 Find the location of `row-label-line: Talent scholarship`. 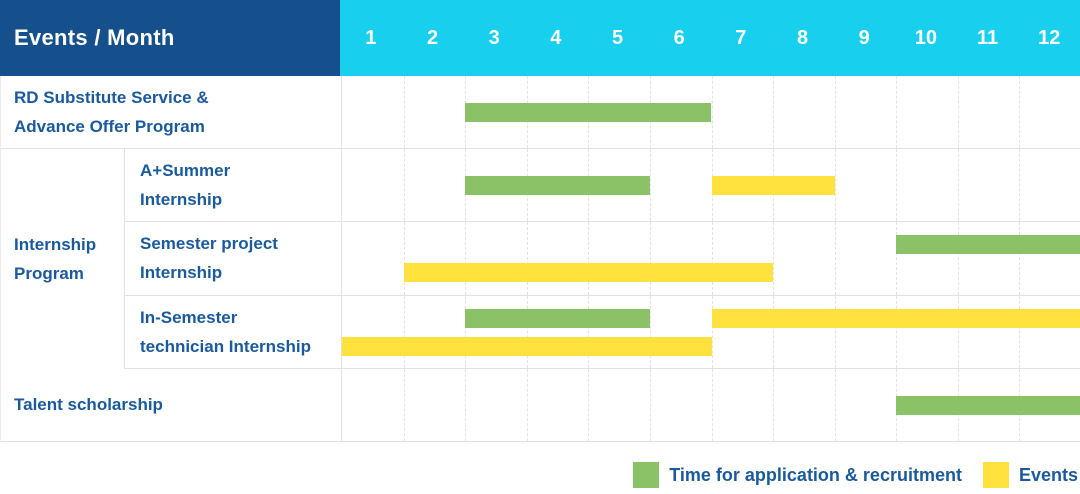

row-label-line: Talent scholarship is located at coordinates (88, 405).